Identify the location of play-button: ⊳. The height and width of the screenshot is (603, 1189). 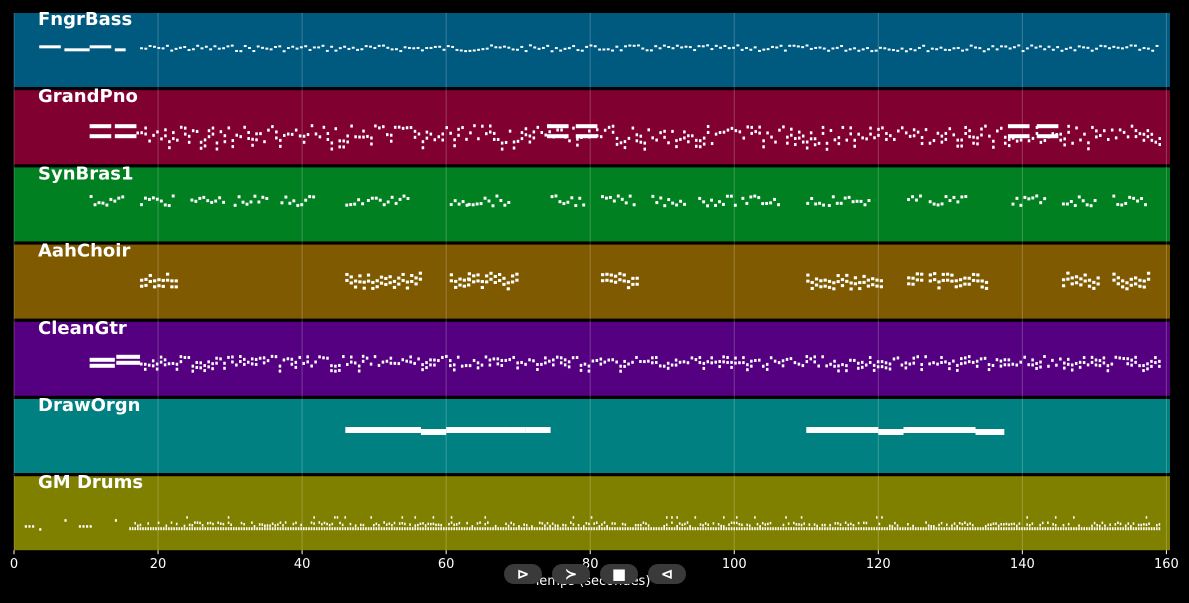
(523, 574).